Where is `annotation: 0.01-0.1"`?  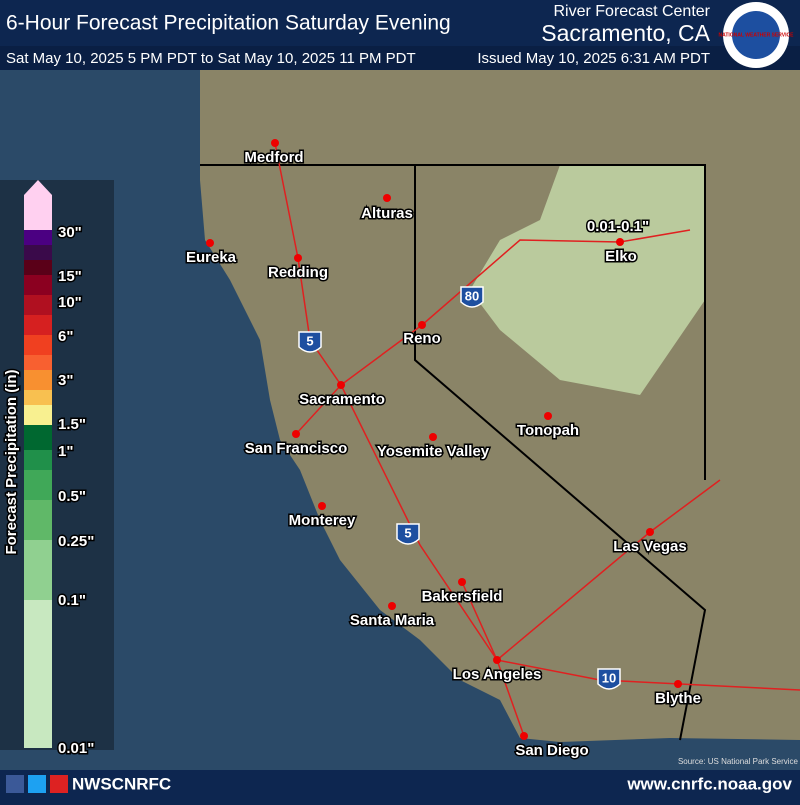 annotation: 0.01-0.1" is located at coordinates (618, 226).